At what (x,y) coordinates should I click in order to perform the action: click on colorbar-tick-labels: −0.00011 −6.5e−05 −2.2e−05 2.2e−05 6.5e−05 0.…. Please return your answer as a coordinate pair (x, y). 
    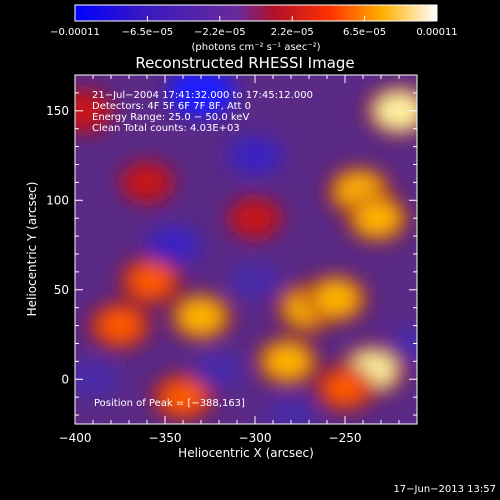
    Looking at the image, I should click on (254, 32).